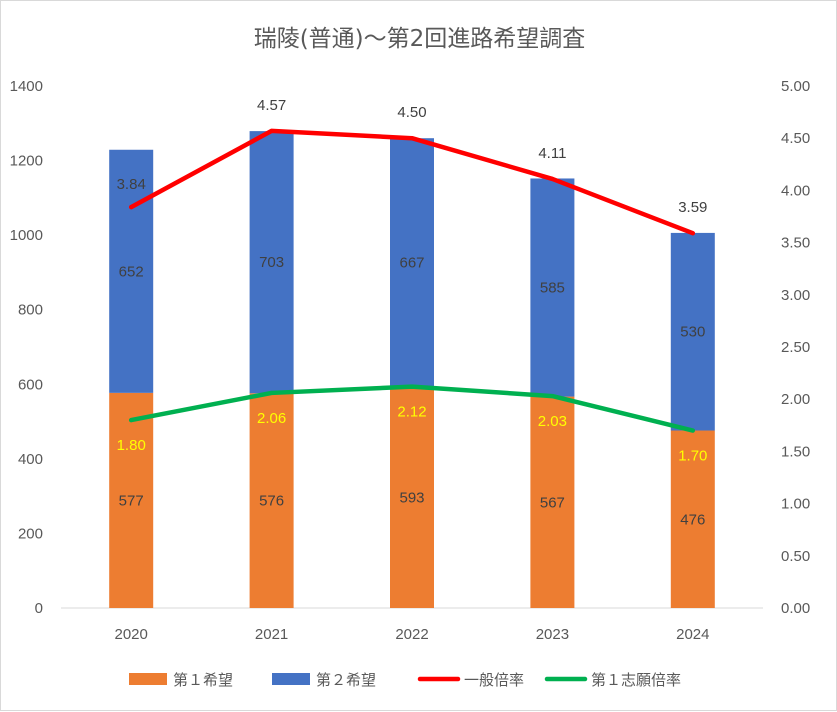 This screenshot has width=837, height=712. What do you see at coordinates (39, 608) in the screenshot?
I see `y-left-tick-label: 0` at bounding box center [39, 608].